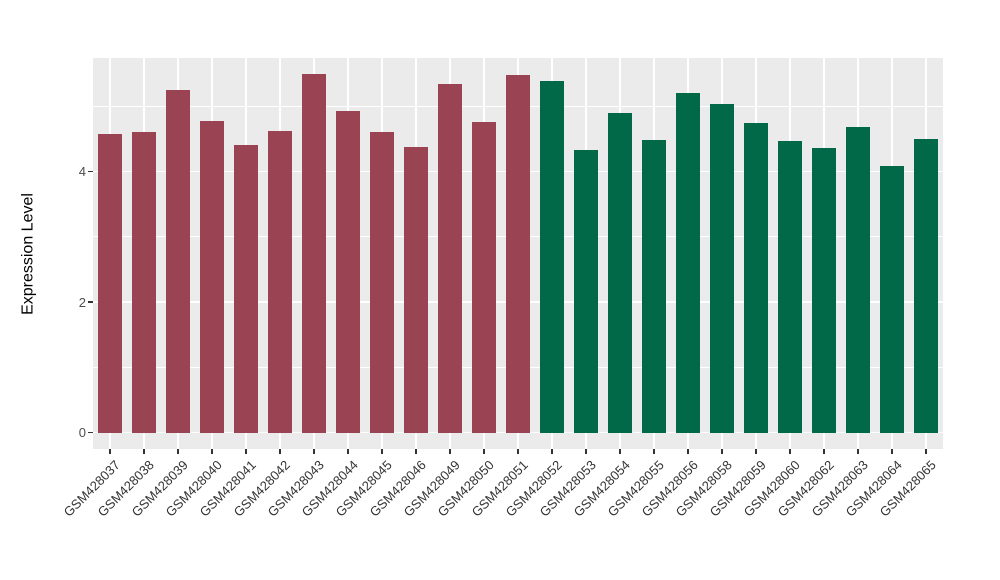 Image resolution: width=1000 pixels, height=580 pixels. Describe the element at coordinates (450, 258) in the screenshot. I see `bar-GSM428049` at that location.